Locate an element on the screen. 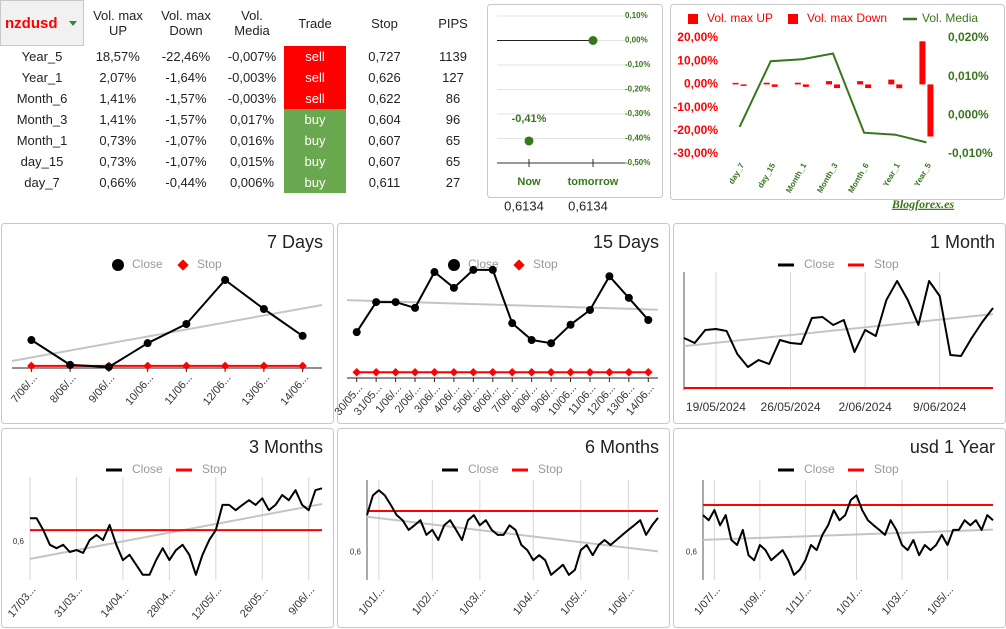  y-tick-label: -0,30% is located at coordinates (637, 113).